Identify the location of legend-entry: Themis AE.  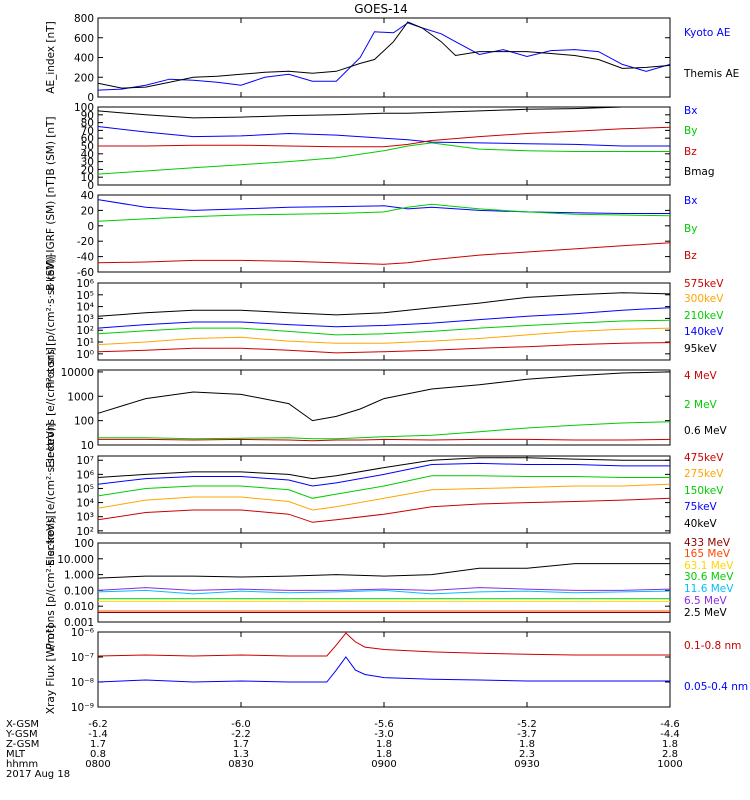
(711, 74).